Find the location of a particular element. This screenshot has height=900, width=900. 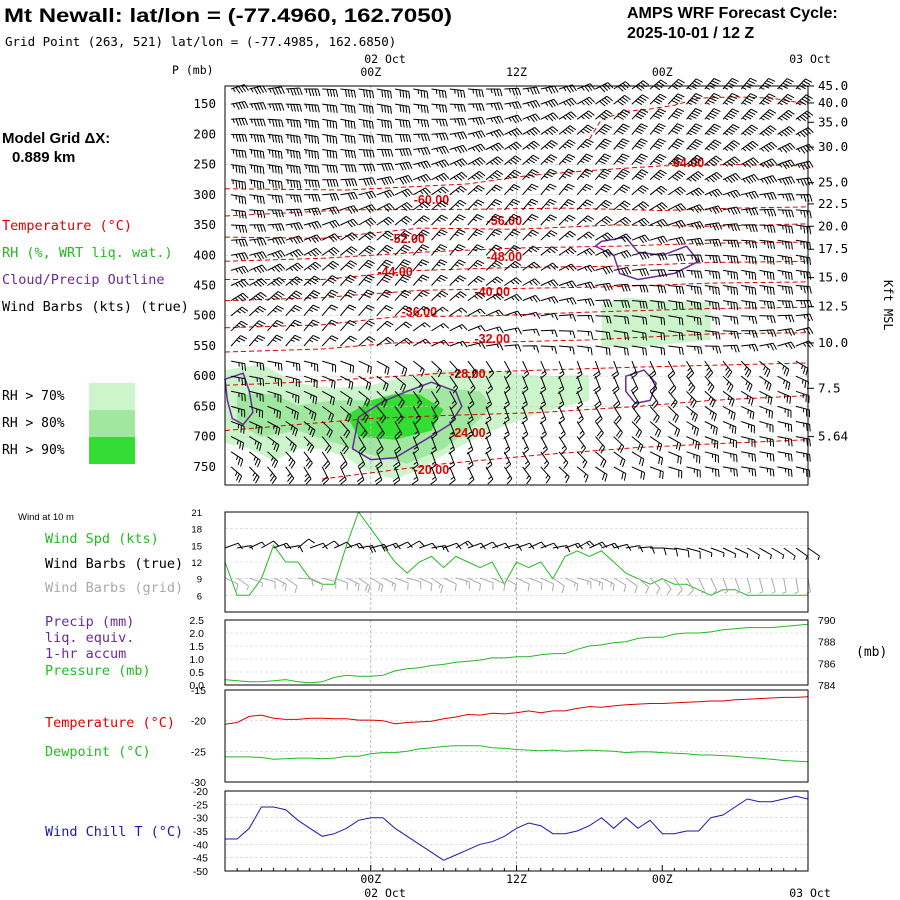

temp-tick-label: -30 is located at coordinates (198, 783).